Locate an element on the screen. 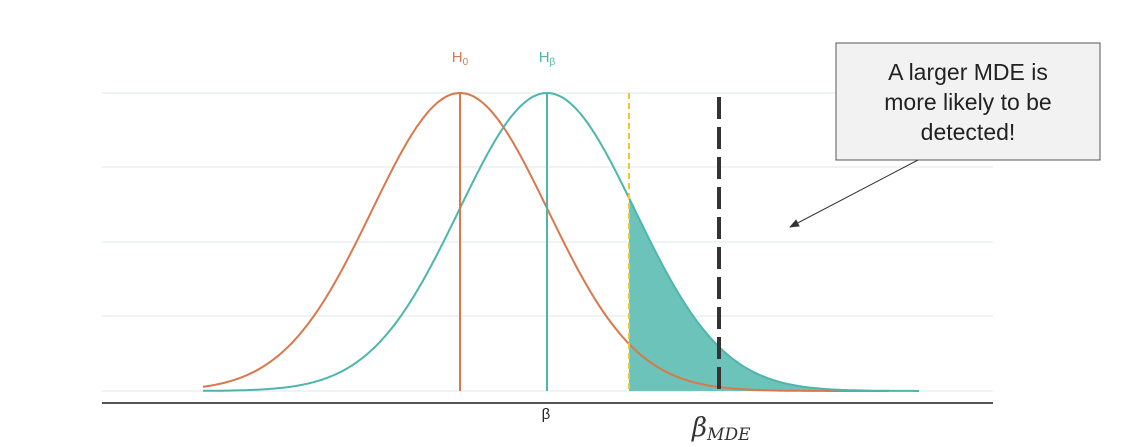 This screenshot has width=1135, height=447. callout-line: more likely to be is located at coordinates (967, 102).